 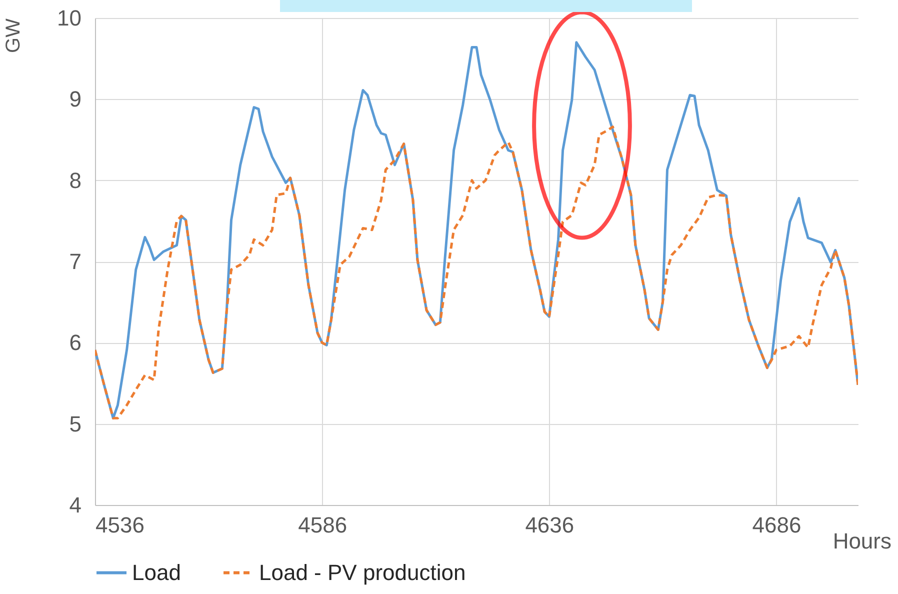 What do you see at coordinates (75, 99) in the screenshot?
I see `y-tick-label: 9` at bounding box center [75, 99].